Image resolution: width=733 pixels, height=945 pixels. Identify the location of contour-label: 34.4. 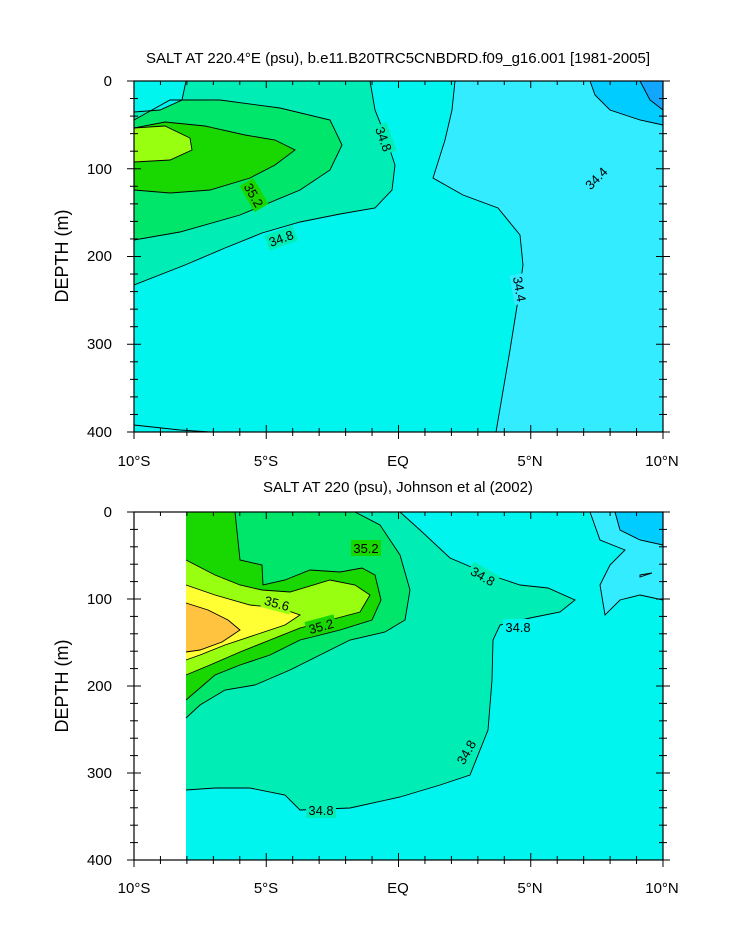
(520, 289).